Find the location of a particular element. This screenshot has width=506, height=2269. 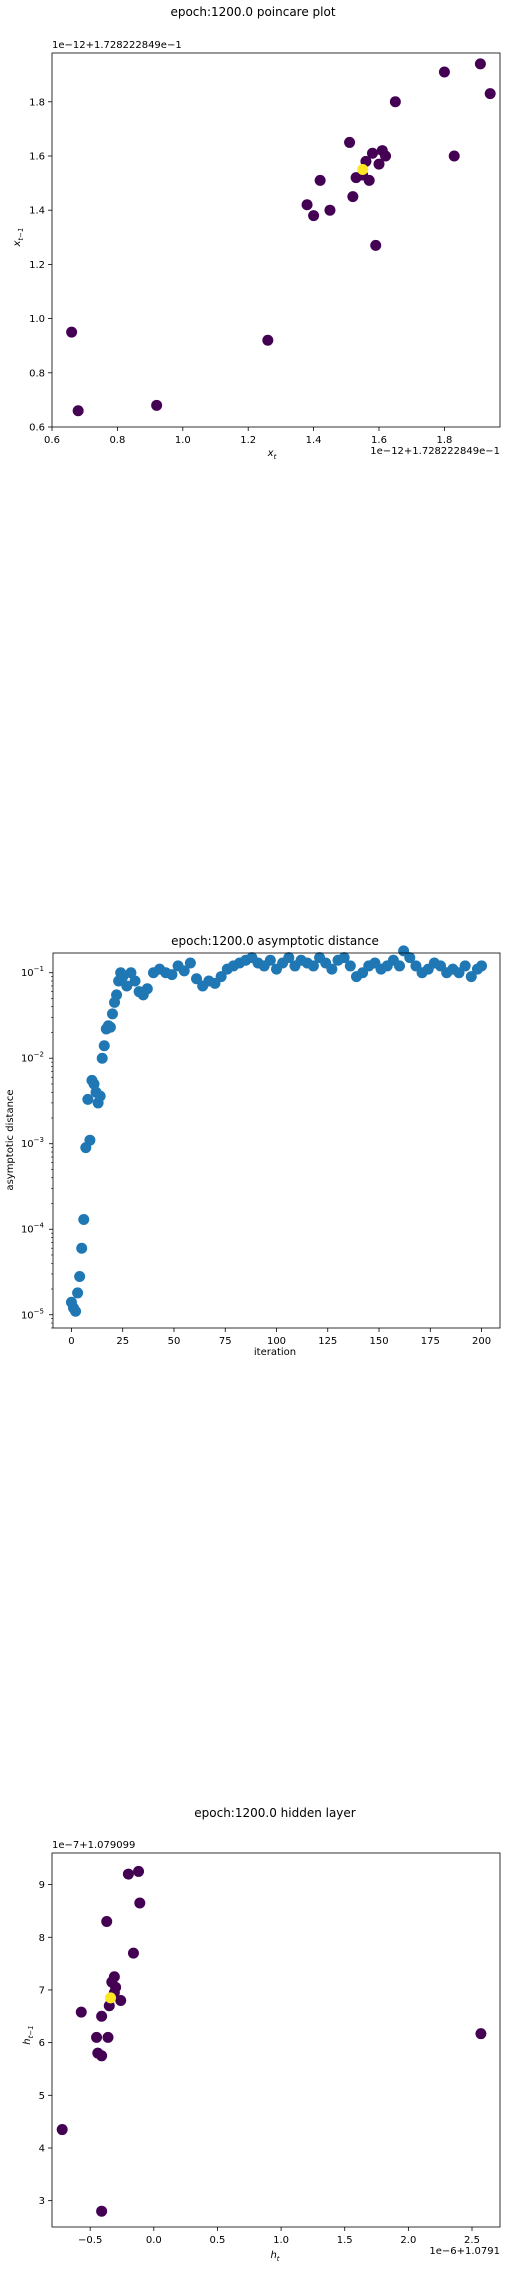

asymptotic-xtick-label: 25 is located at coordinates (122, 1341).